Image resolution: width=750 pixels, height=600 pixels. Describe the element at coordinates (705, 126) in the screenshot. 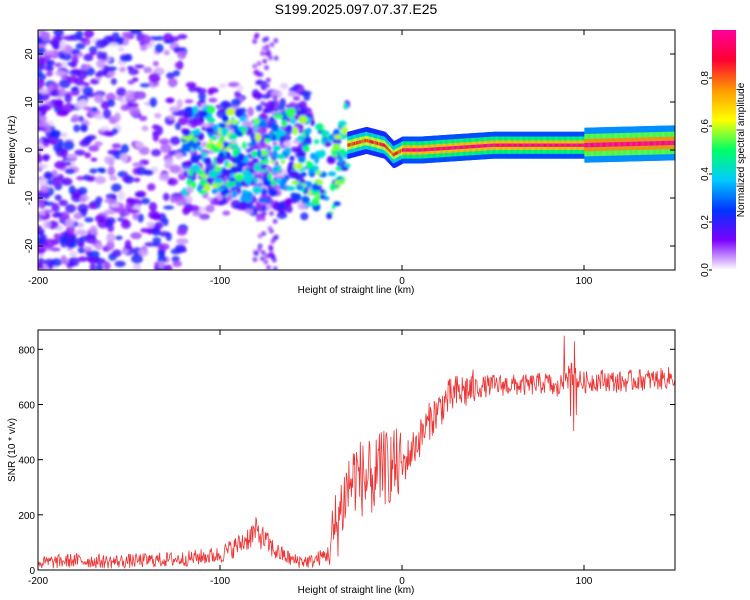

I see `colorbar-tick-label: 0.6` at that location.